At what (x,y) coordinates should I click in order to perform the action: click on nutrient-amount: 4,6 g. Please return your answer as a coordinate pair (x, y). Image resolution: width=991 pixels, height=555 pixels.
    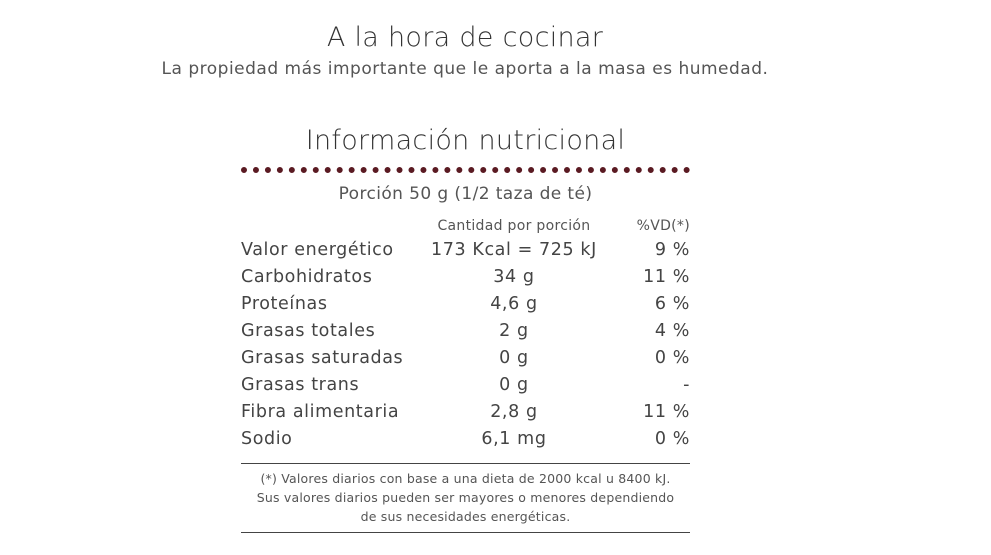
    Looking at the image, I should click on (514, 304).